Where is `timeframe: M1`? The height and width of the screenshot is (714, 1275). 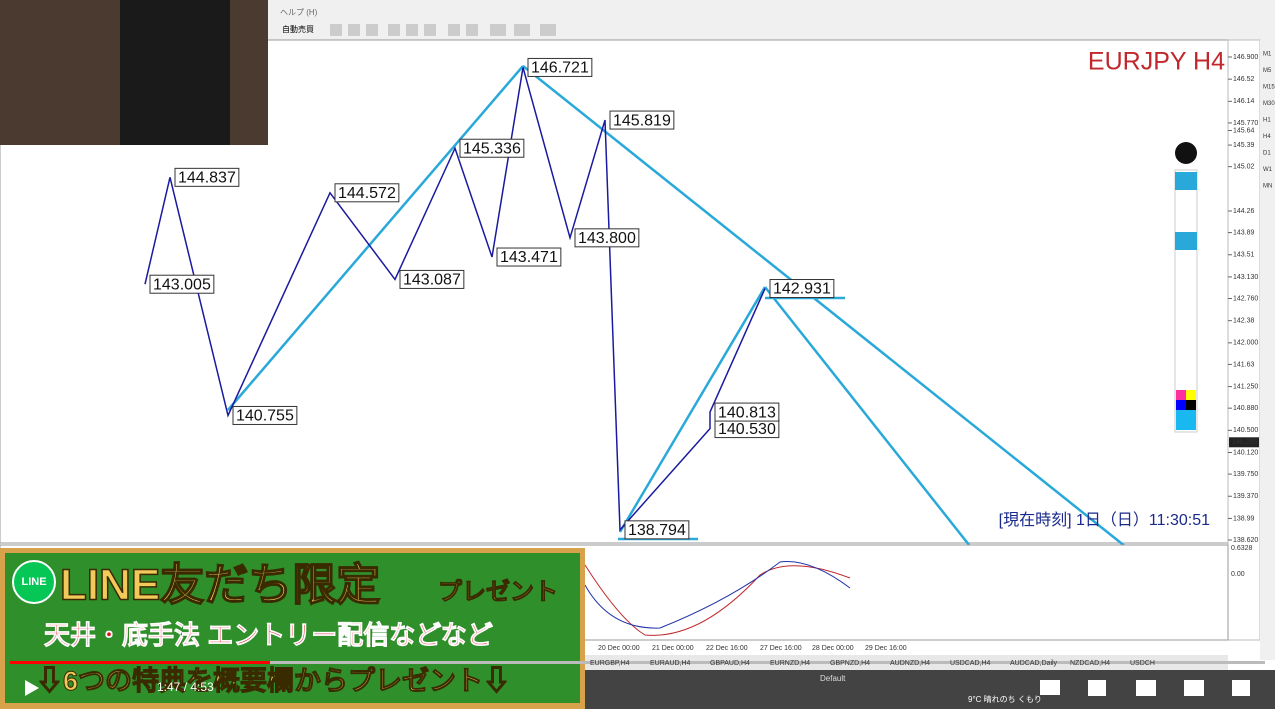 timeframe: M1 is located at coordinates (1267, 55).